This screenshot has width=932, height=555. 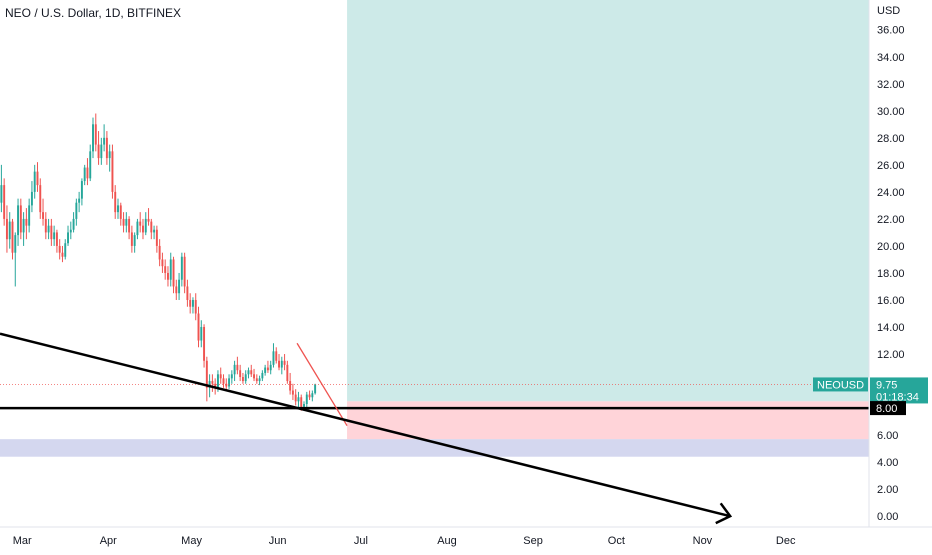 I want to click on downtrend-line, so click(x=322, y=384).